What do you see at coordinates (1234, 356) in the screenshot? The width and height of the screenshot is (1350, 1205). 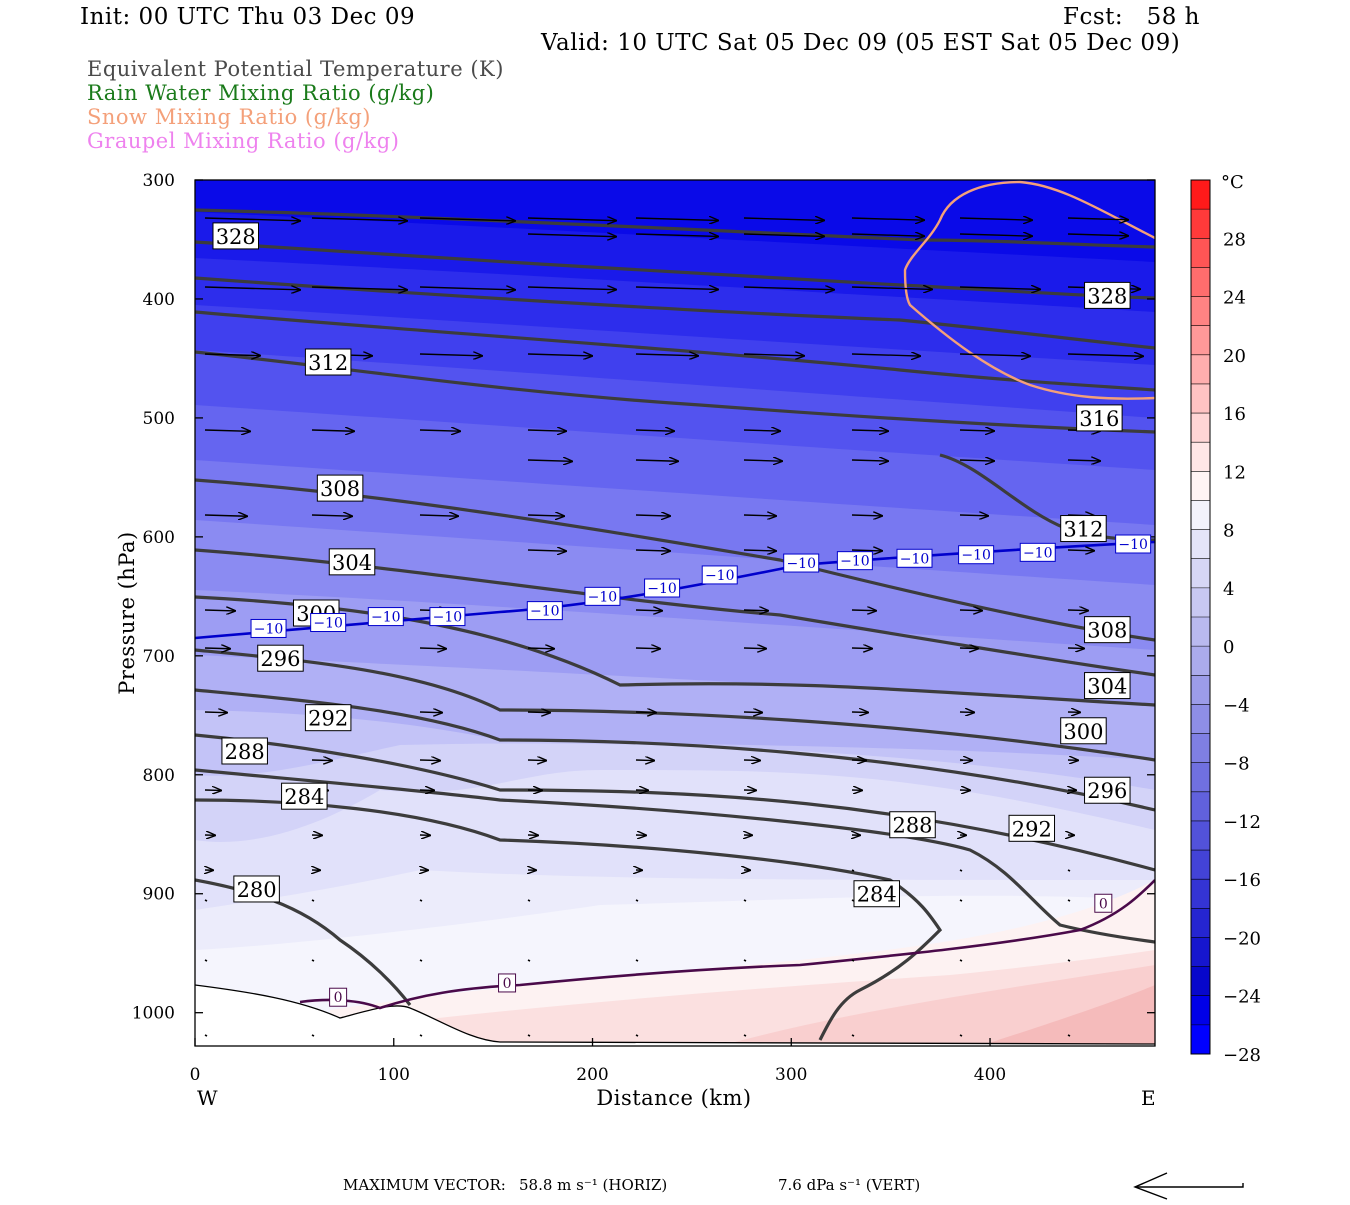 I see `colorbar-tick-label: 20` at bounding box center [1234, 356].